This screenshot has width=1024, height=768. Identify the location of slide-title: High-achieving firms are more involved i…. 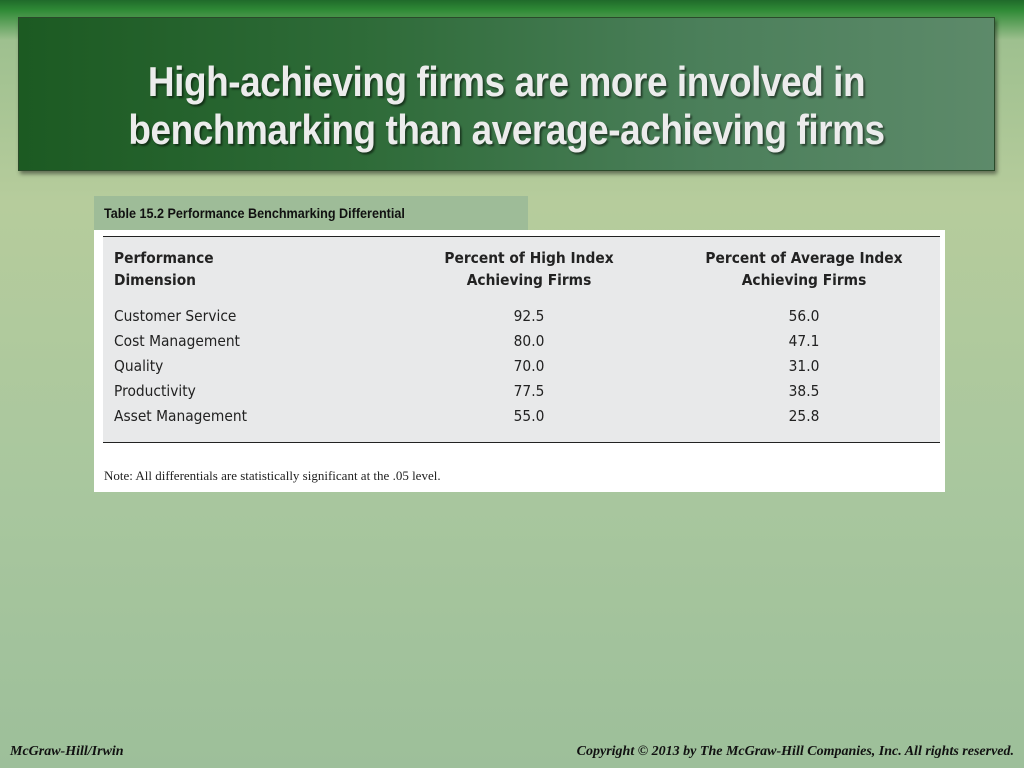
(507, 106).